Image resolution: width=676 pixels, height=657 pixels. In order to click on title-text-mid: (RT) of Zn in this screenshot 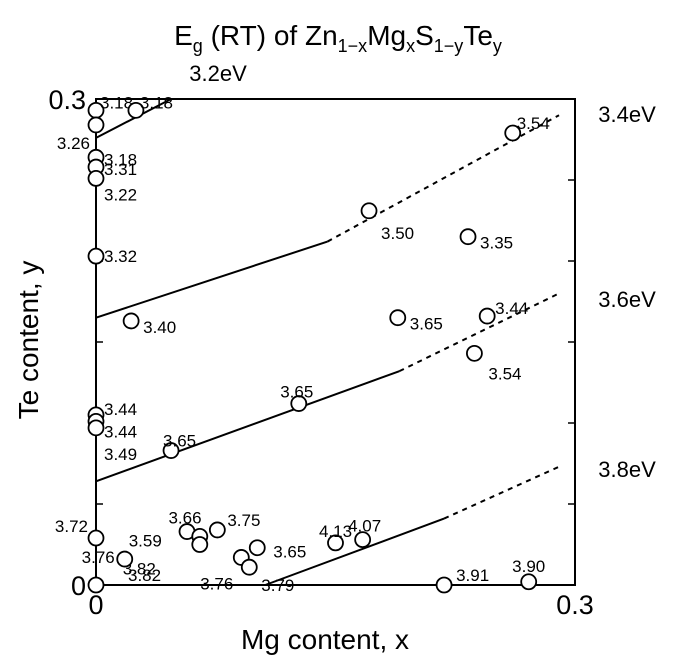, I will do `click(270, 35)`.